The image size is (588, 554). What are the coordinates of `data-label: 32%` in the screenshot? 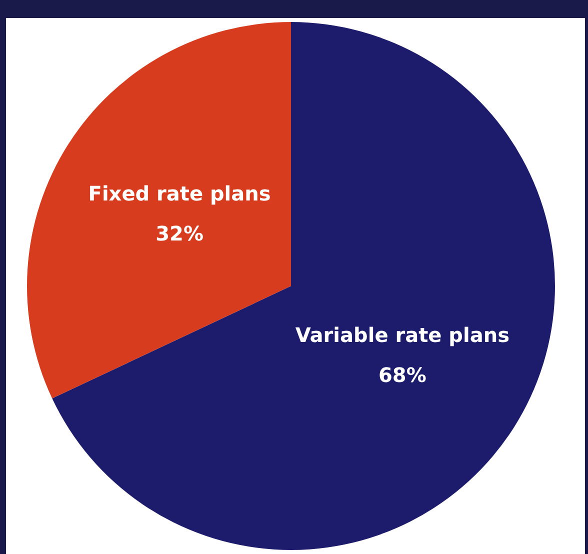 It's located at (180, 233).